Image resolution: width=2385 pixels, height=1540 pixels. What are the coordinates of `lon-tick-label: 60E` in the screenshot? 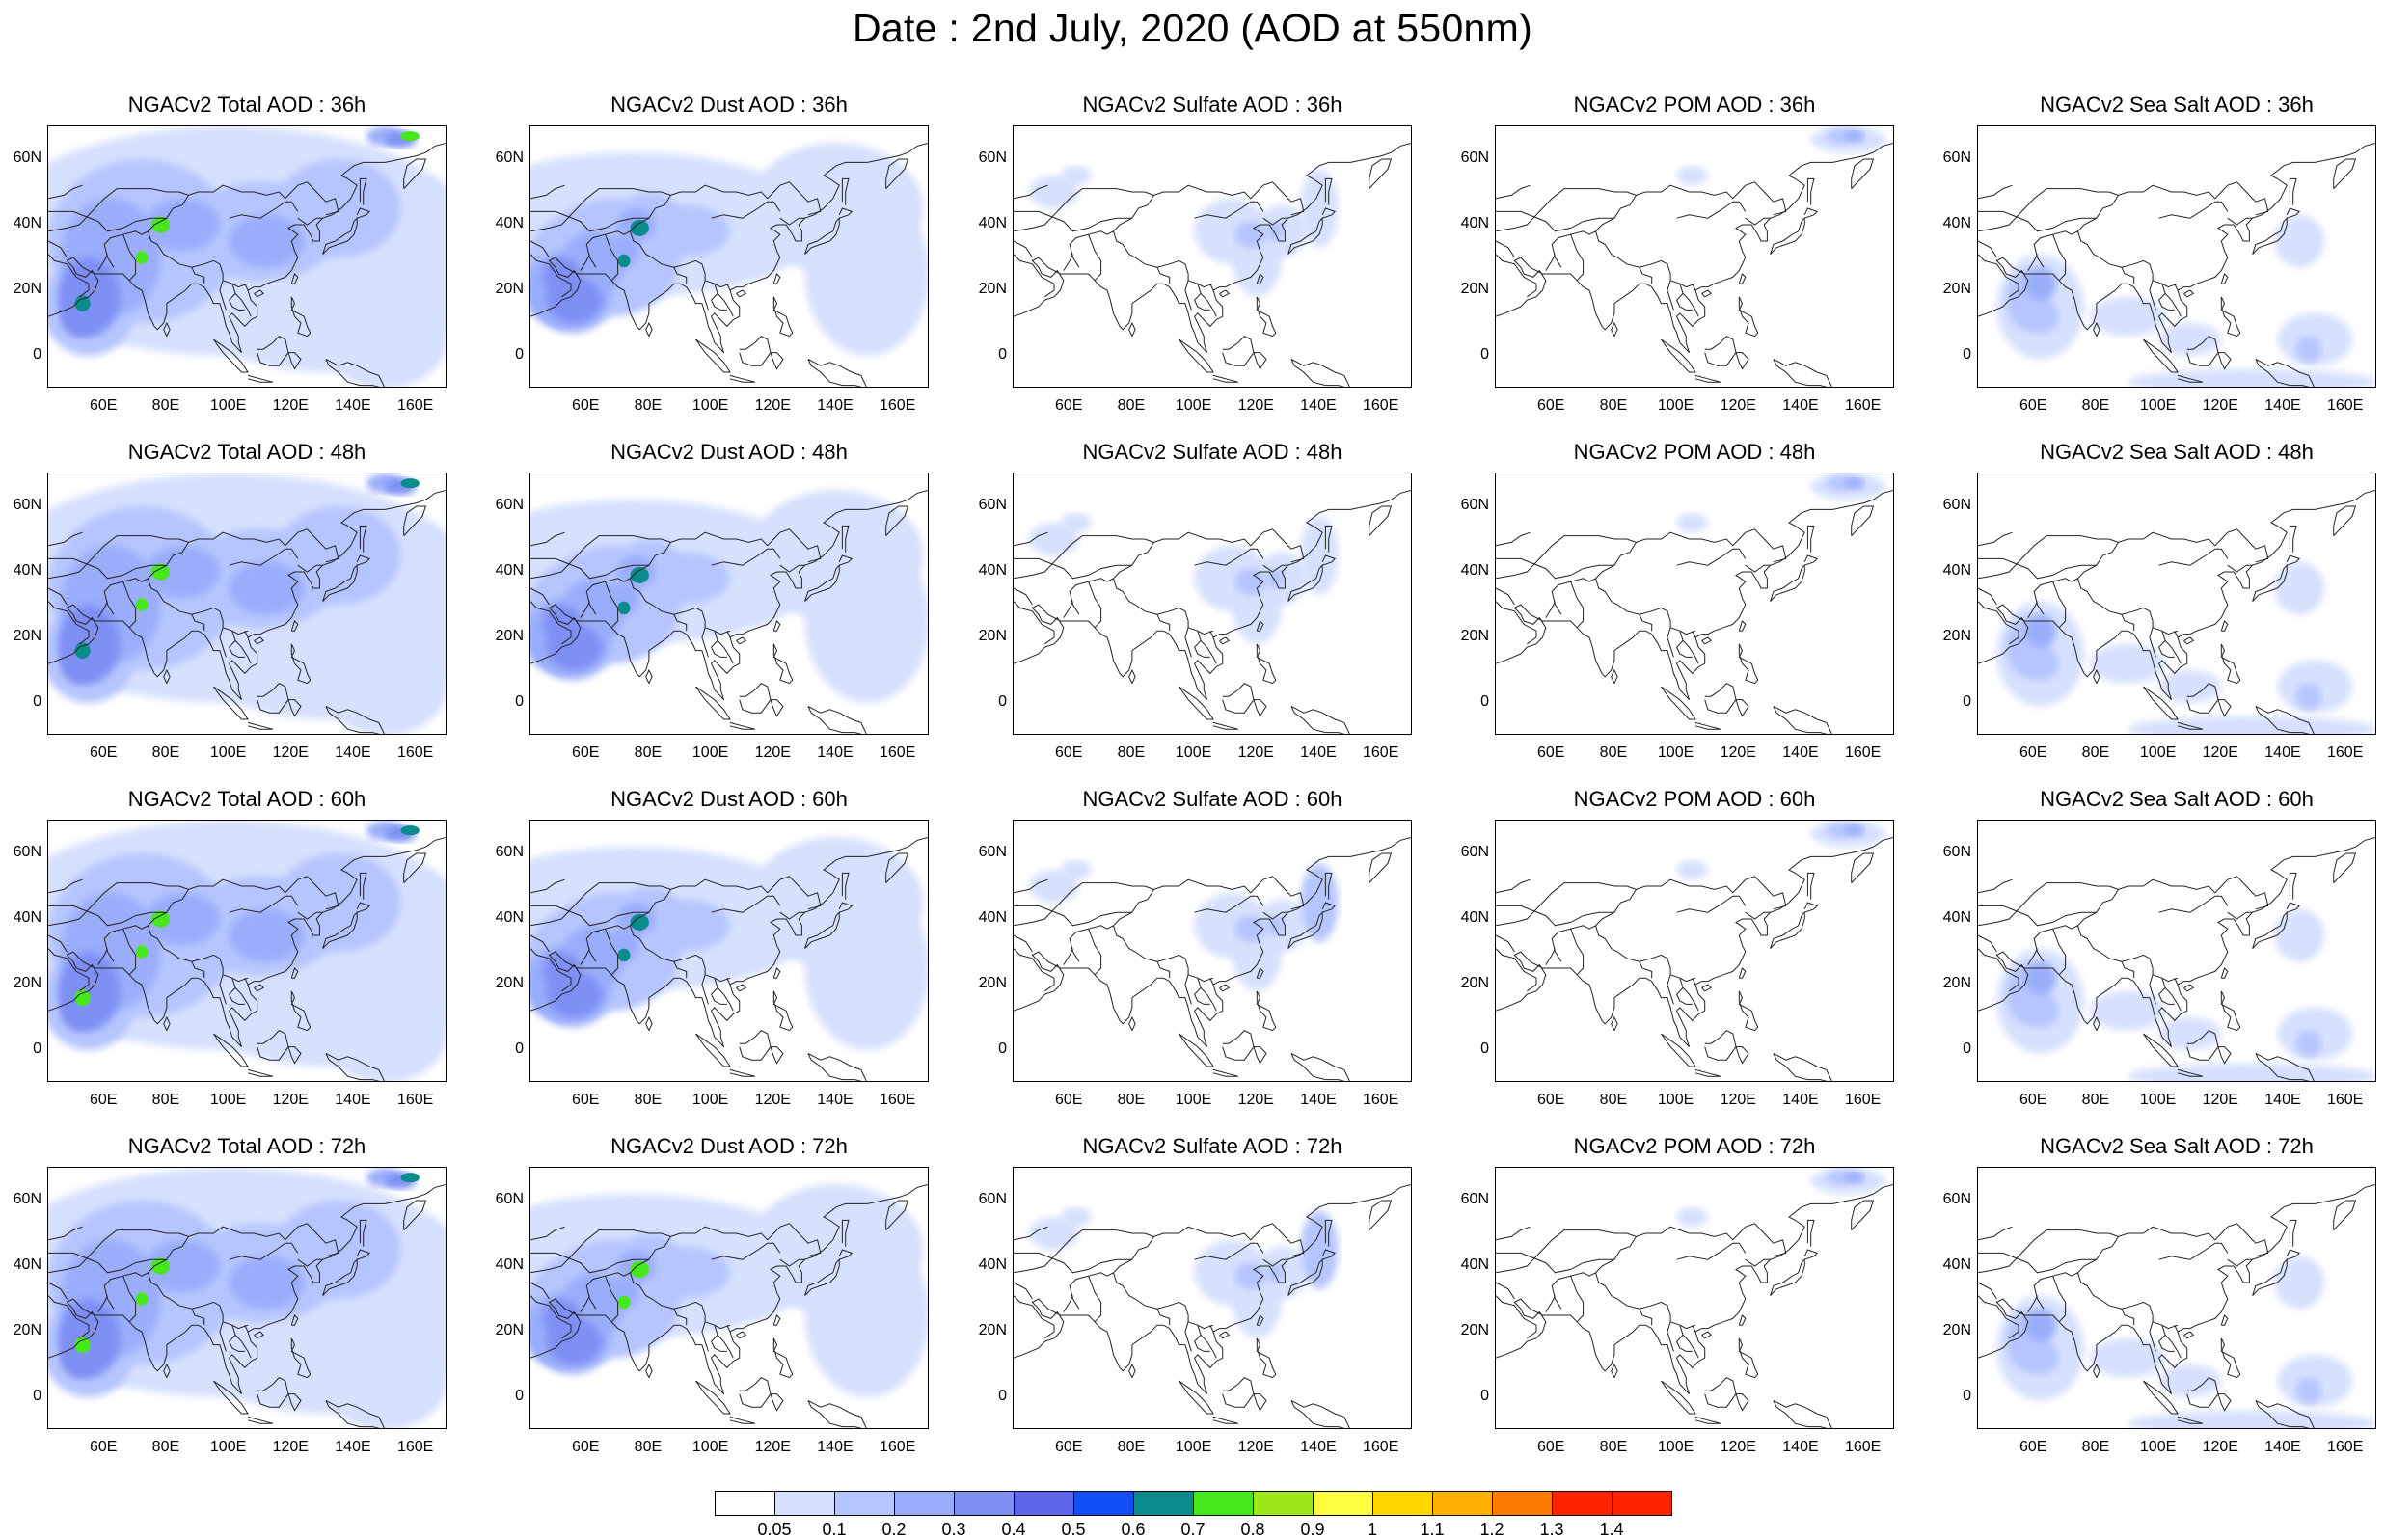 It's located at (585, 405).